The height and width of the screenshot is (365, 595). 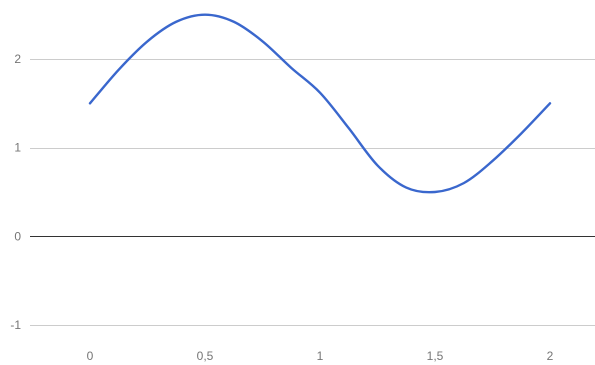 I want to click on x-tick-label: 1,5, so click(x=435, y=356).